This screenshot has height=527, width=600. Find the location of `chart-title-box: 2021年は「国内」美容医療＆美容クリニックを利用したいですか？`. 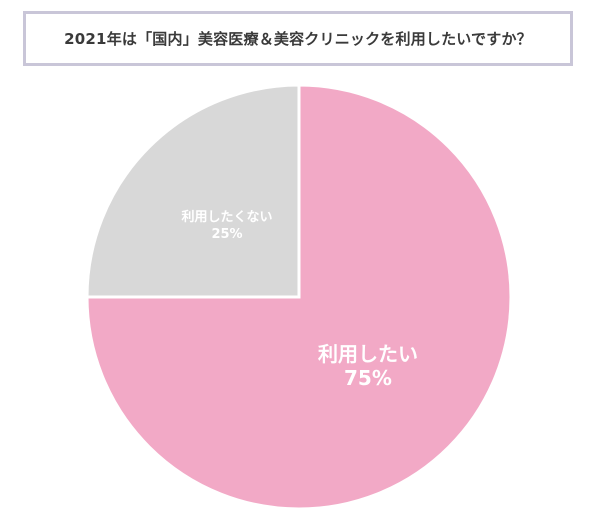

chart-title-box: 2021年は「国内」美容医療＆美容クリニックを利用したいですか？ is located at coordinates (298, 38).